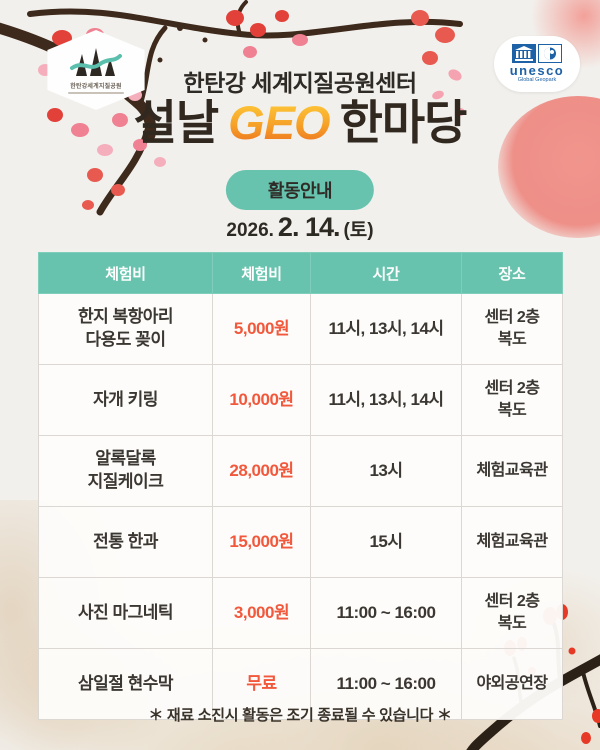  I want to click on table-row: 사진 마그네틱 3,000원 11:00 ~ 16:00 센터 2층 복도, so click(300, 613).